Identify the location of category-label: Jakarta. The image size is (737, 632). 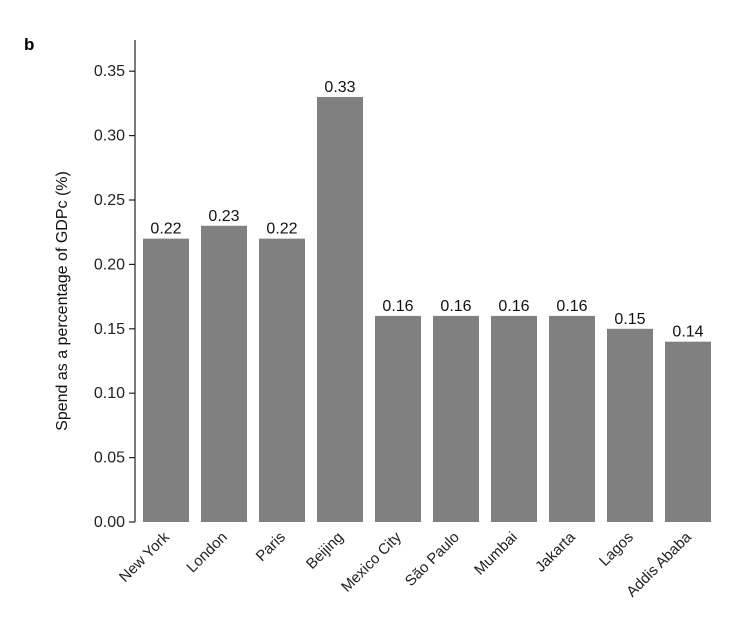
(555, 551).